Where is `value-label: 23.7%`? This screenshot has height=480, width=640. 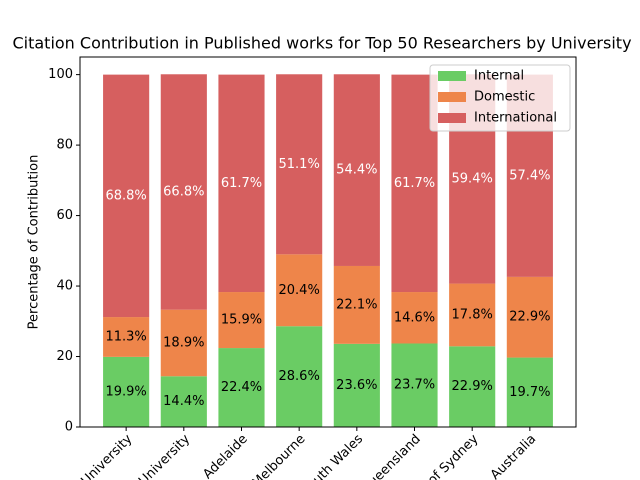
value-label: 23.7% is located at coordinates (414, 385).